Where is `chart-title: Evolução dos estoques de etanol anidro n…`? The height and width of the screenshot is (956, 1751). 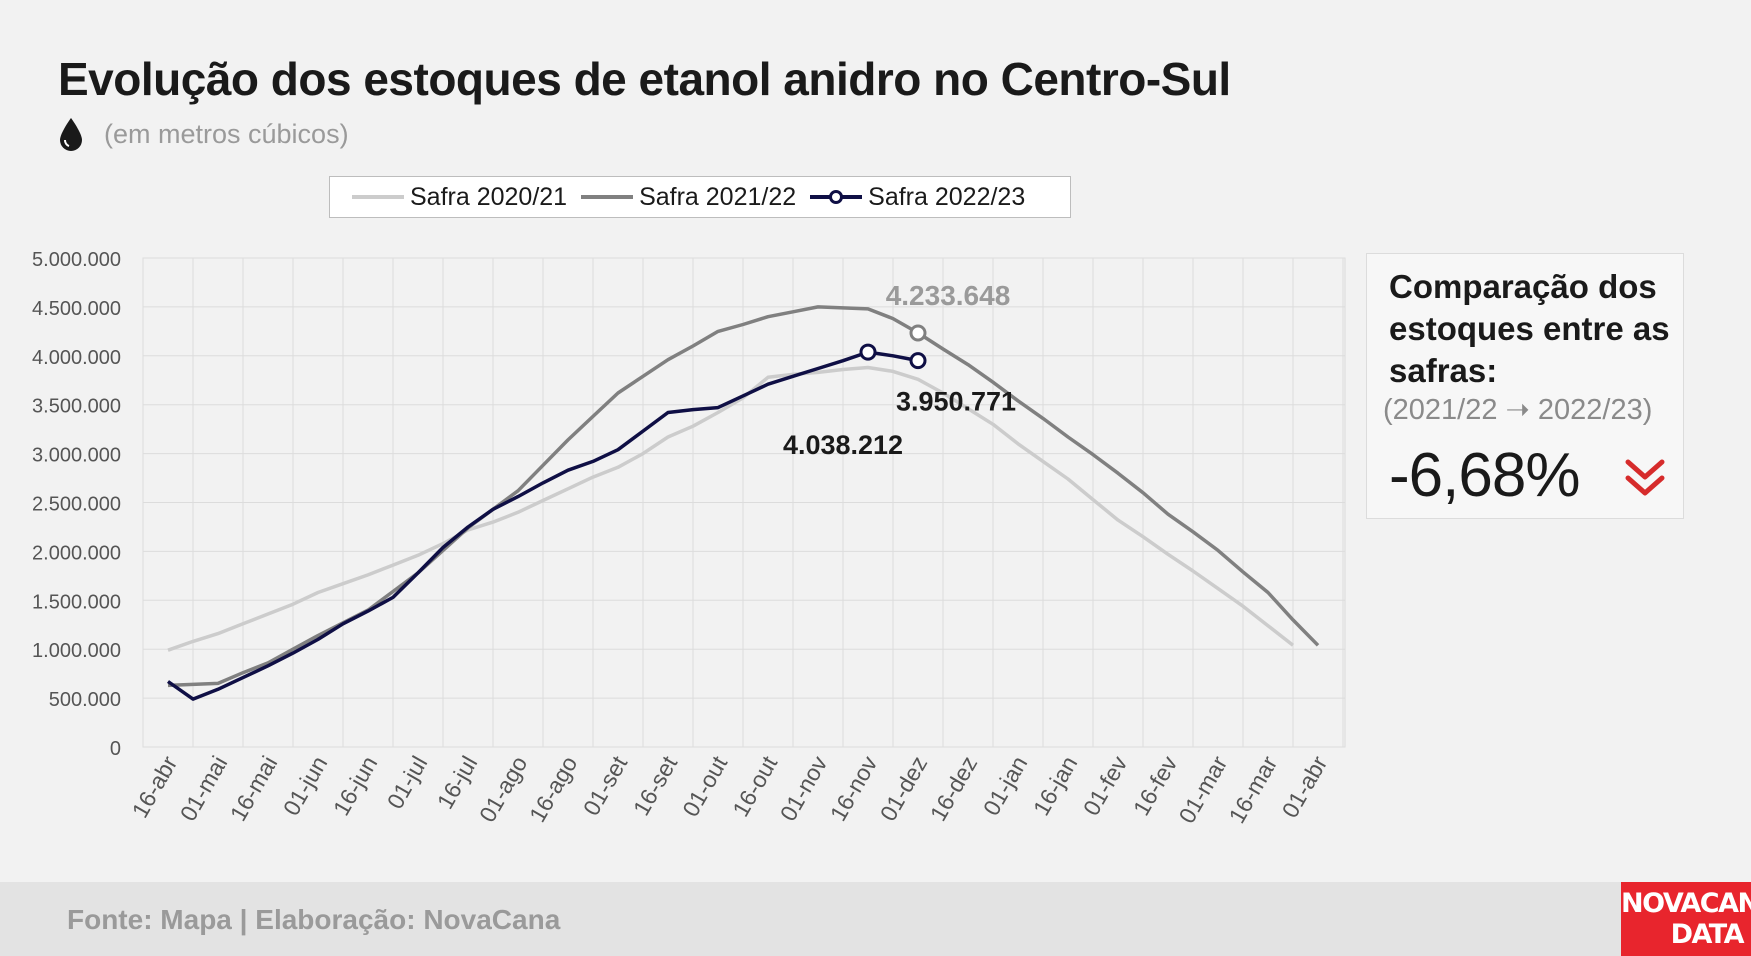
chart-title: Evolução dos estoques de etanol anidro n… is located at coordinates (644, 79).